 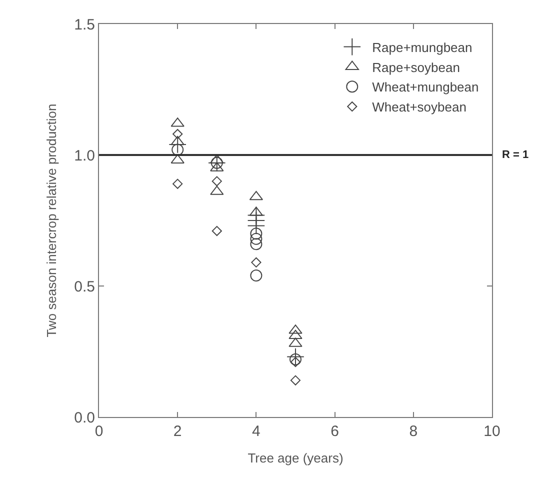 What do you see at coordinates (84, 417) in the screenshot?
I see `y-tick-label: 0.0` at bounding box center [84, 417].